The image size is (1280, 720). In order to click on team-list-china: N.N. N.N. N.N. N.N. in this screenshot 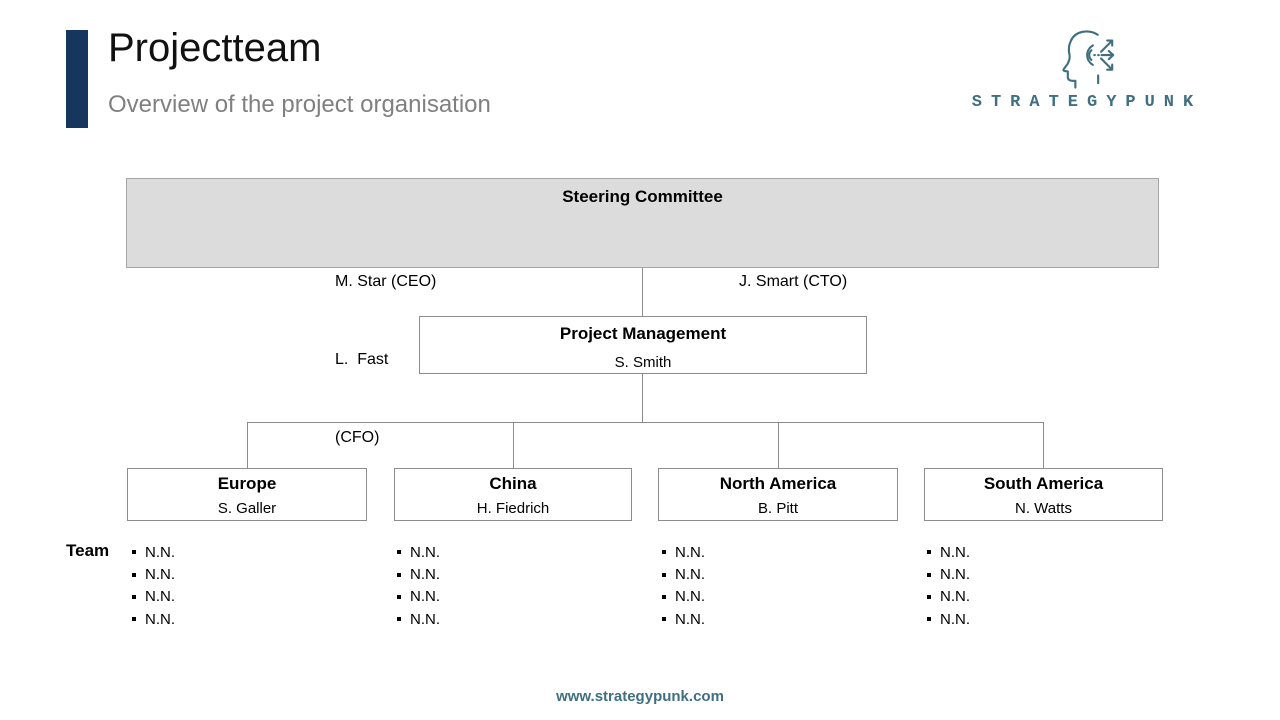, I will do `click(418, 586)`.